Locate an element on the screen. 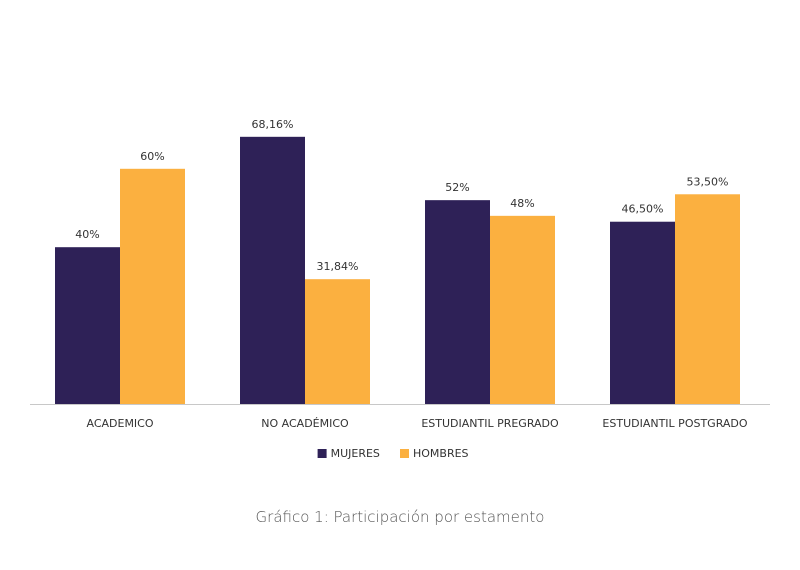 The image size is (800, 570). legend-label-hombres: HOMBRES is located at coordinates (441, 453).